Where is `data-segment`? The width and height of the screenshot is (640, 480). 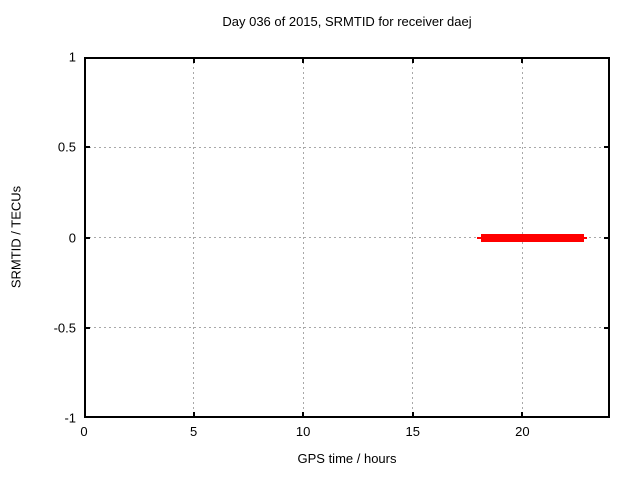
data-segment is located at coordinates (532, 237).